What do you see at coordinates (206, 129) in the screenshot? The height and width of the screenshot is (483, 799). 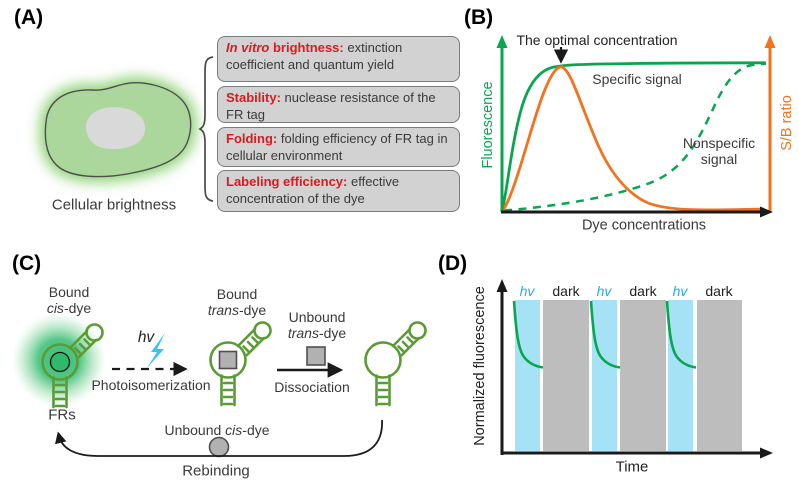 I see `brace` at bounding box center [206, 129].